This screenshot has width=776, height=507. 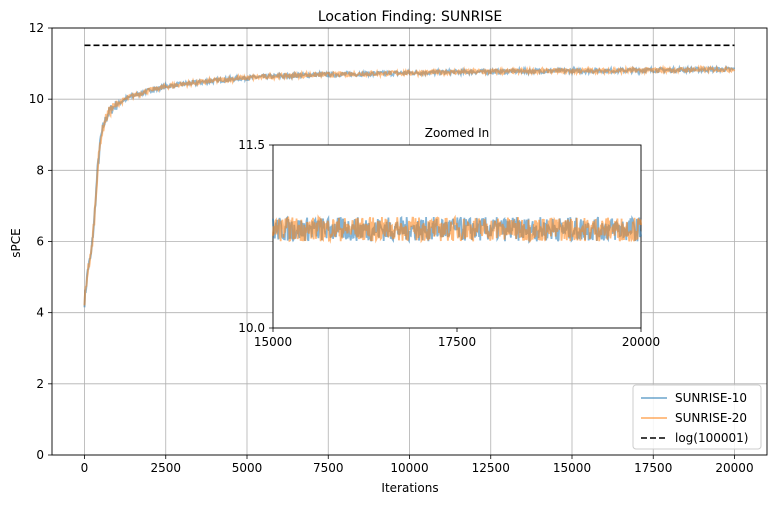 I want to click on legend-label: SUNRISE-10, so click(x=711, y=398).